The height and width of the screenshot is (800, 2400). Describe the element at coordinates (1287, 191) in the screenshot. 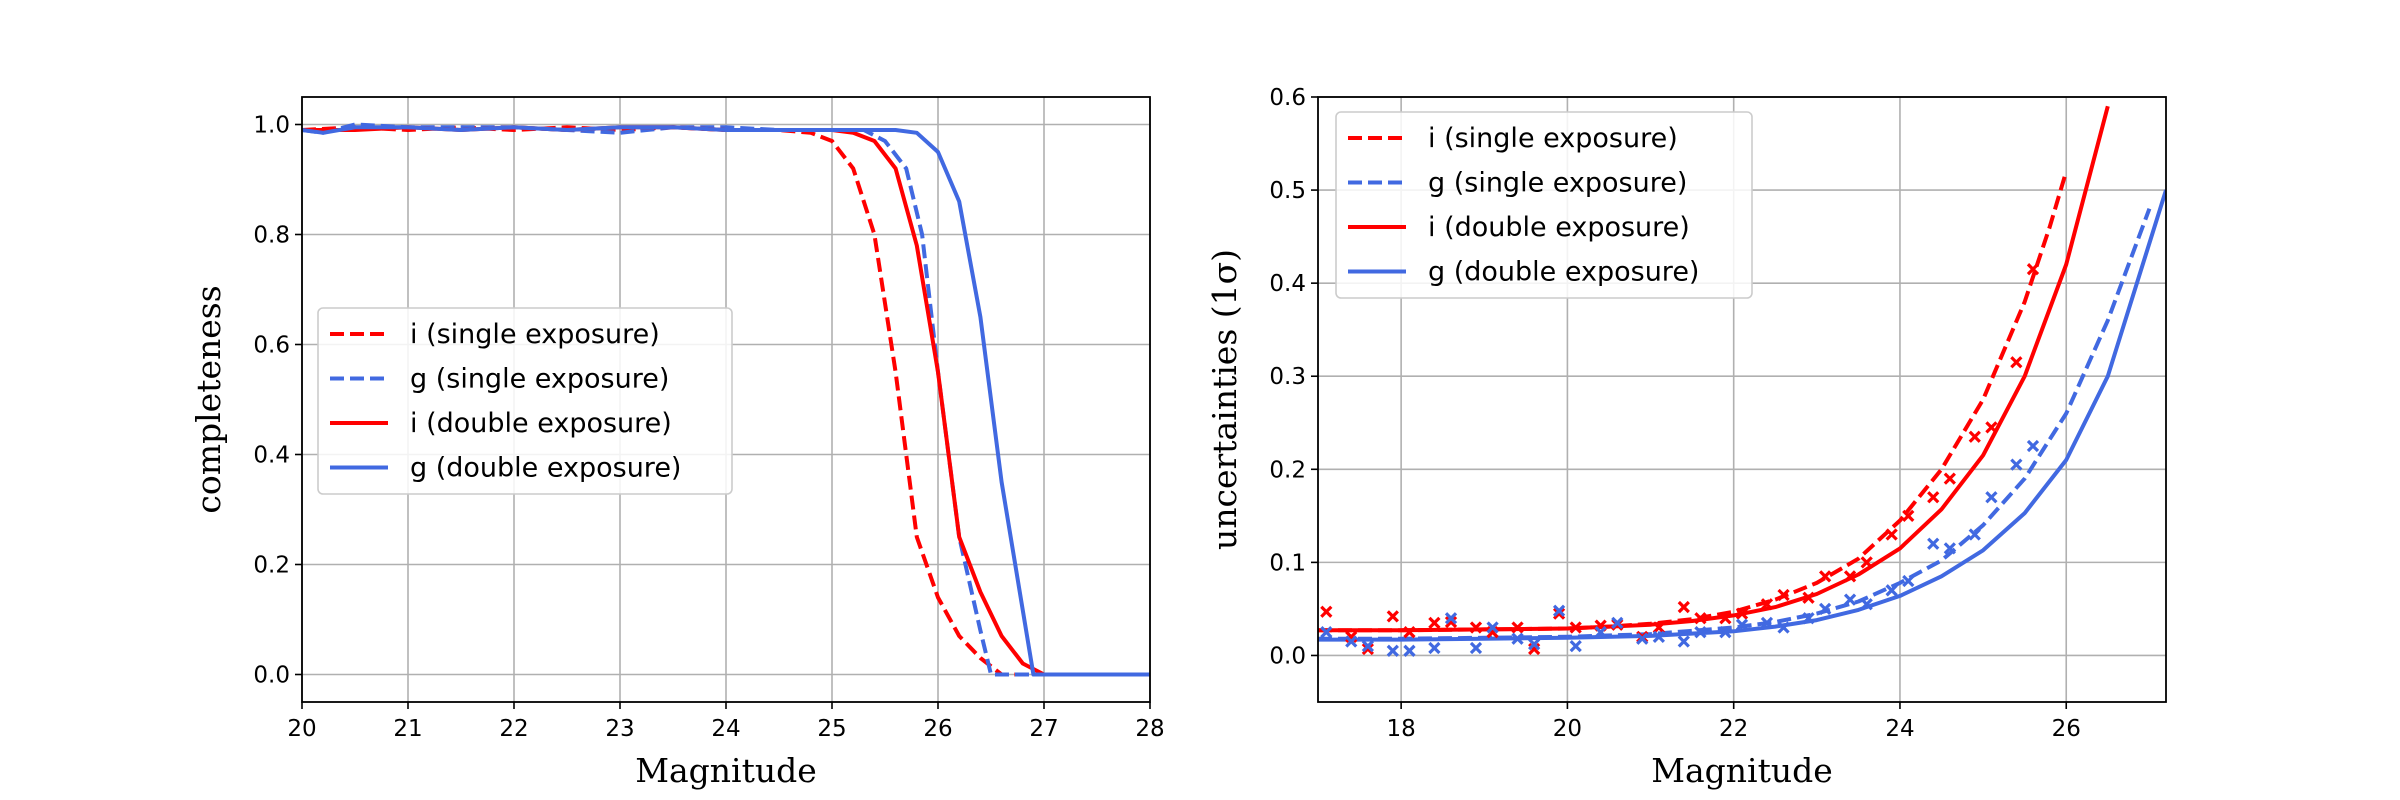

I see `y-tick-label: 0.5` at that location.